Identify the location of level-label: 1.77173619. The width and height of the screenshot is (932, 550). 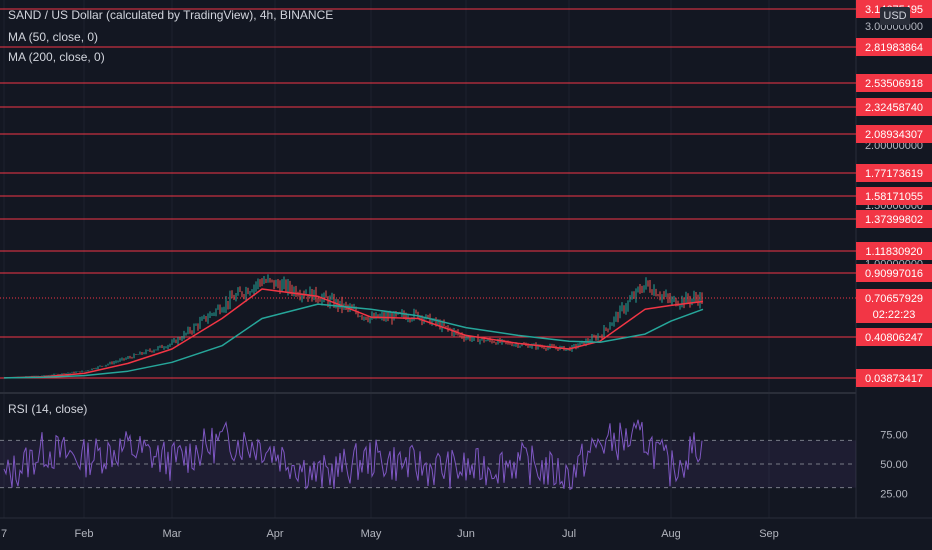
(894, 174).